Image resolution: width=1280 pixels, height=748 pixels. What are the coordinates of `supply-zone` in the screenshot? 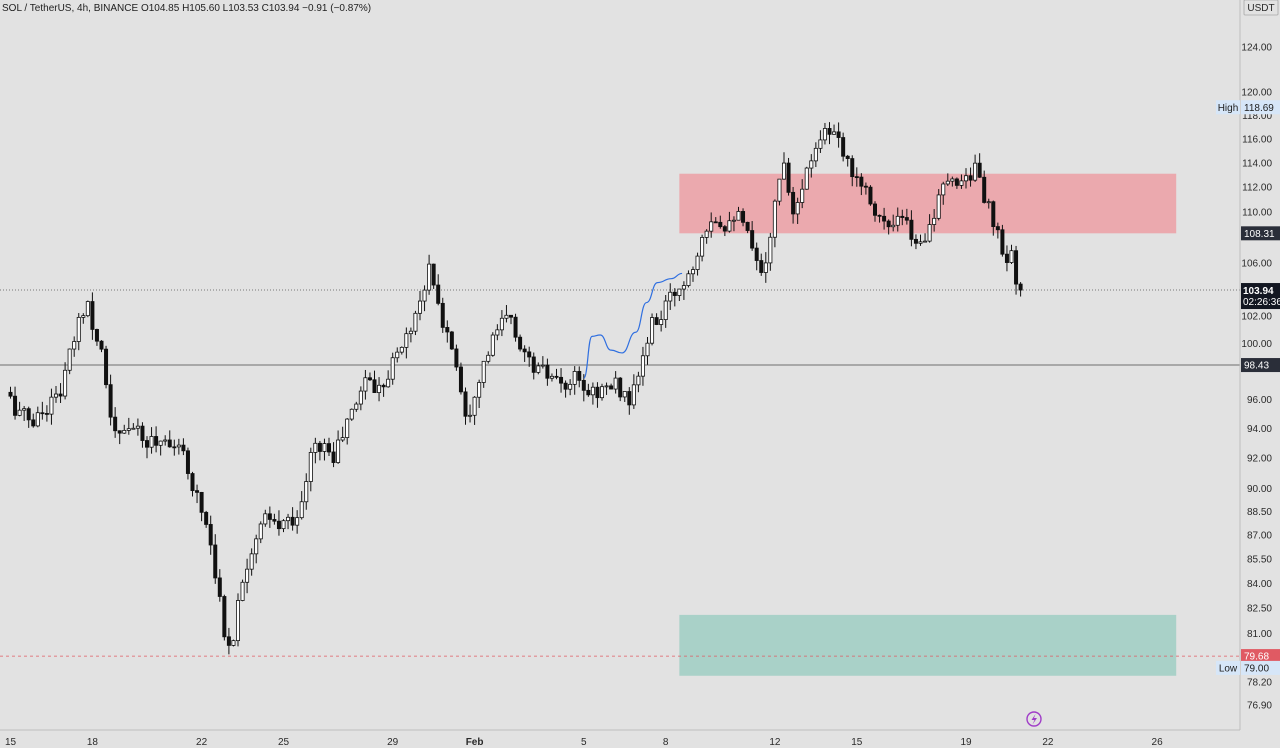 It's located at (928, 203).